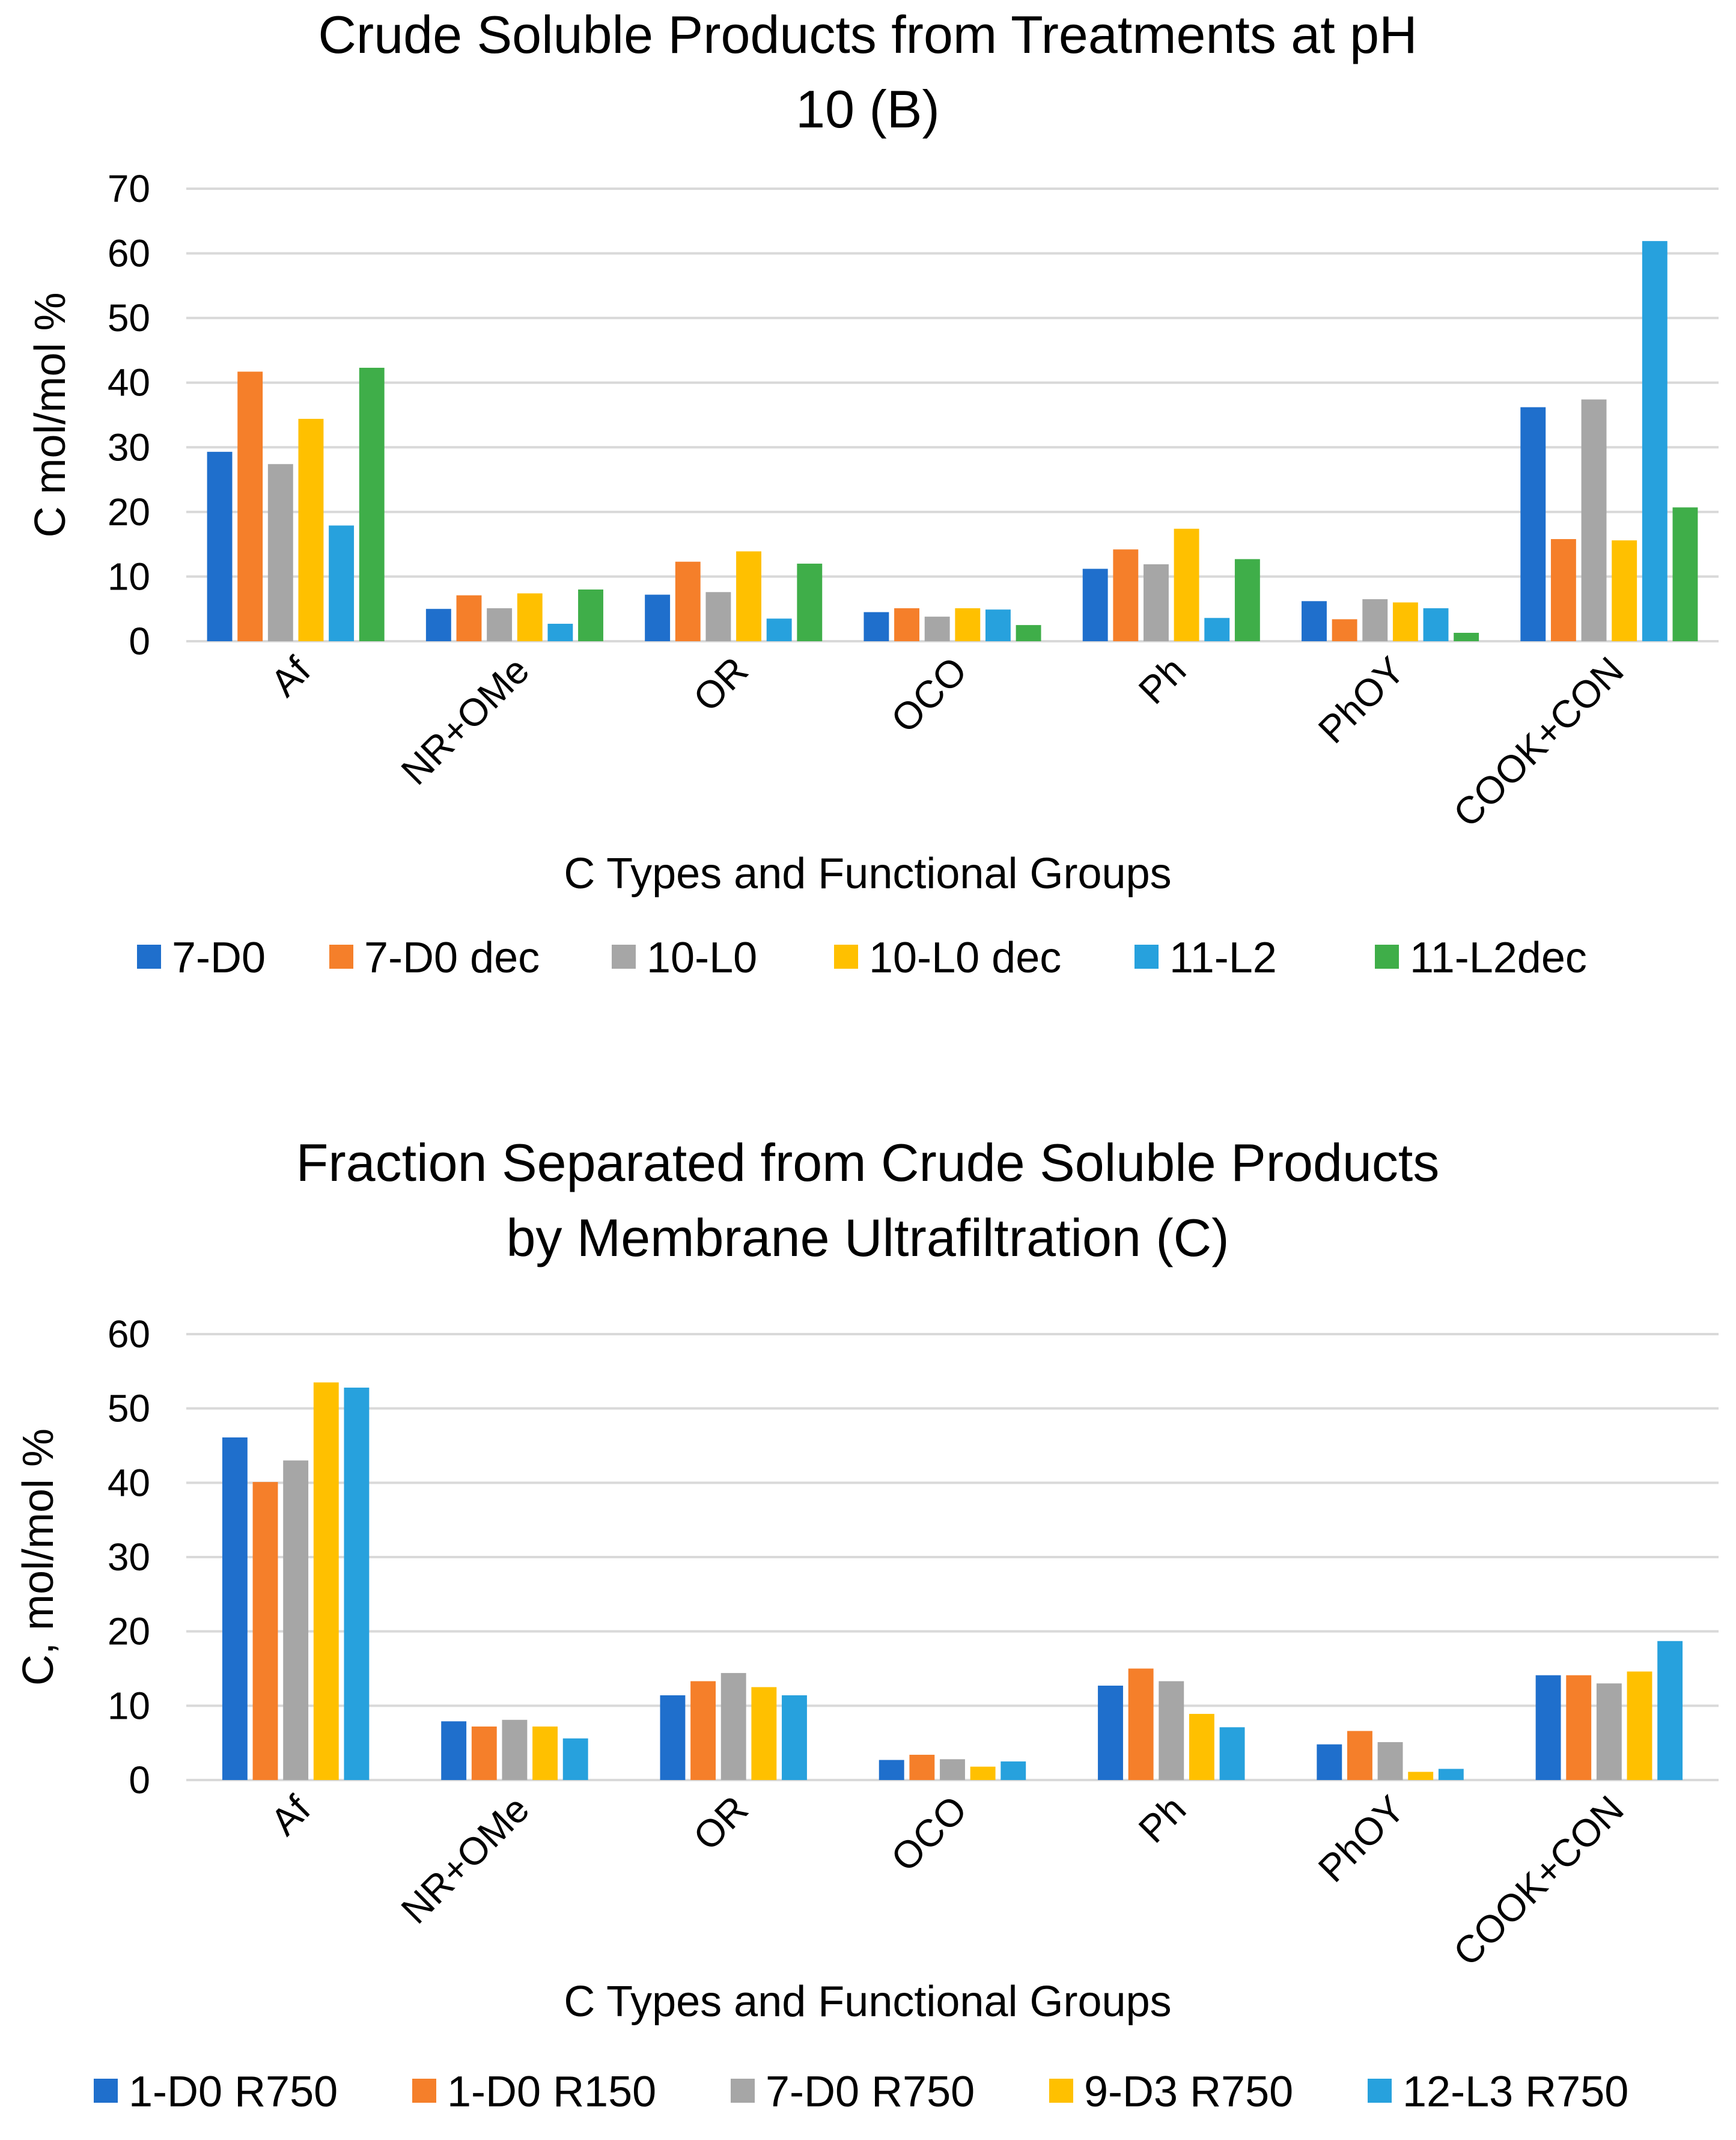  What do you see at coordinates (868, 1237) in the screenshot?
I see `chart-title-line: by Membrane Ultrafiltration (C)` at bounding box center [868, 1237].